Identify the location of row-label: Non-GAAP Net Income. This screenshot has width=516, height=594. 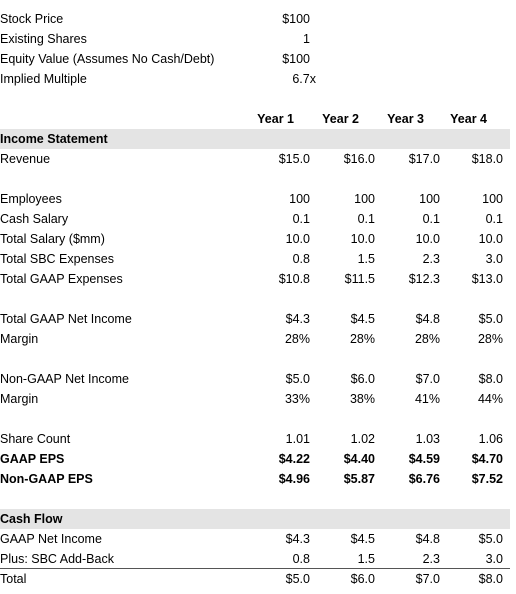
(64, 379).